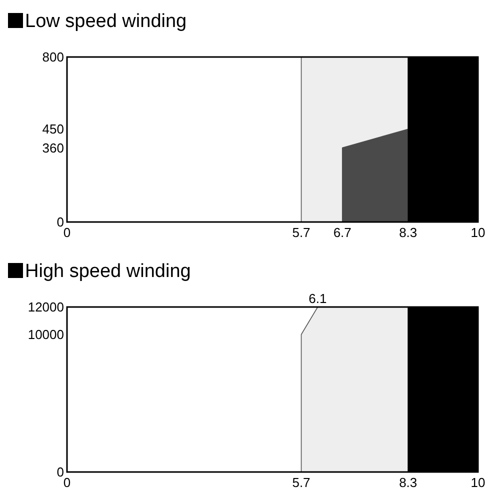  What do you see at coordinates (46, 307) in the screenshot?
I see `y-tick-label: 12000` at bounding box center [46, 307].